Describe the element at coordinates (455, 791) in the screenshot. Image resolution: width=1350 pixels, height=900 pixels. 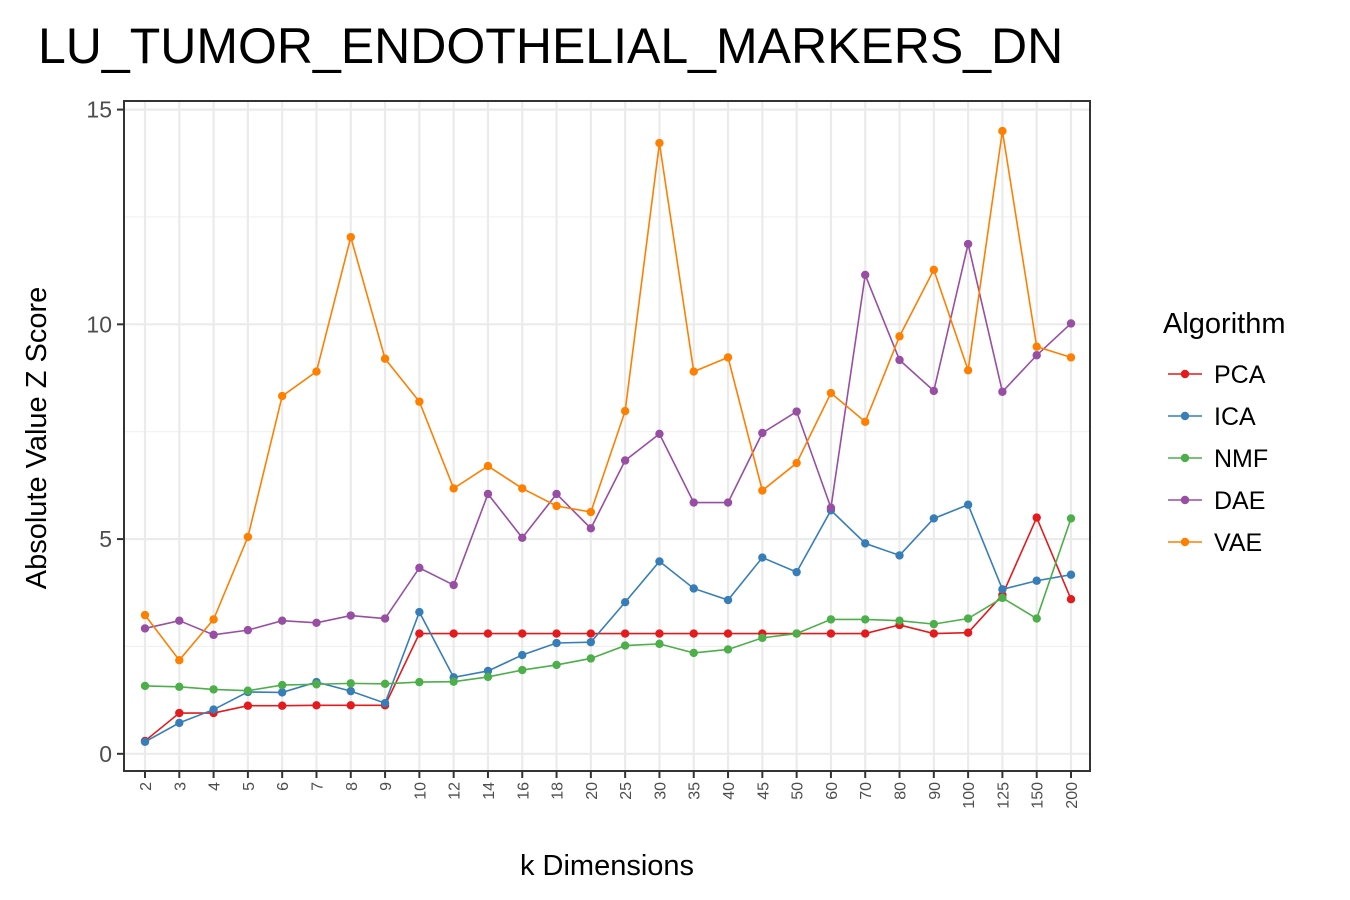
I see `x-tick-label: 12` at that location.